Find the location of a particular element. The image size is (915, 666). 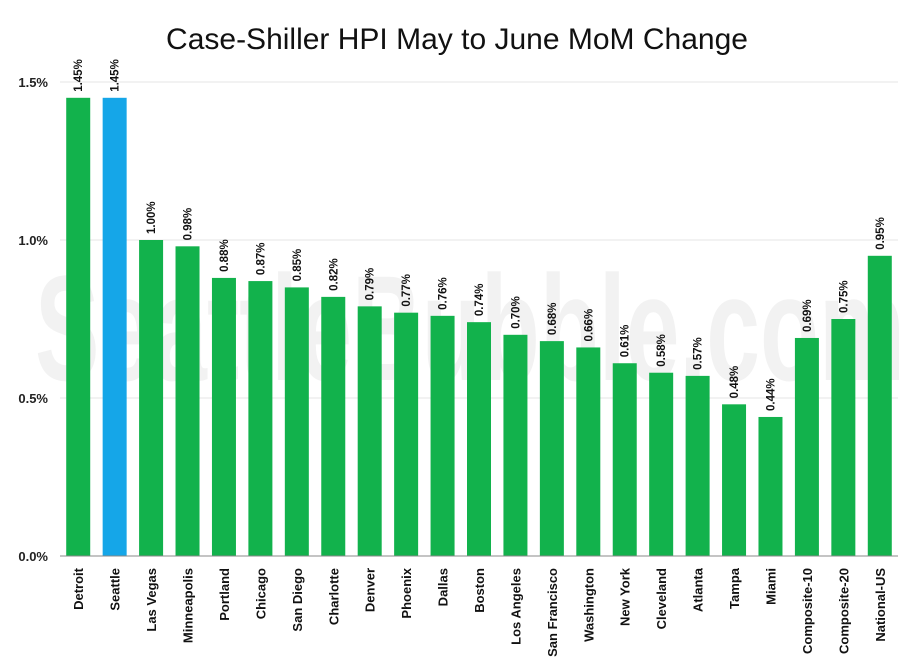

data-label: 0.58% is located at coordinates (662, 350).